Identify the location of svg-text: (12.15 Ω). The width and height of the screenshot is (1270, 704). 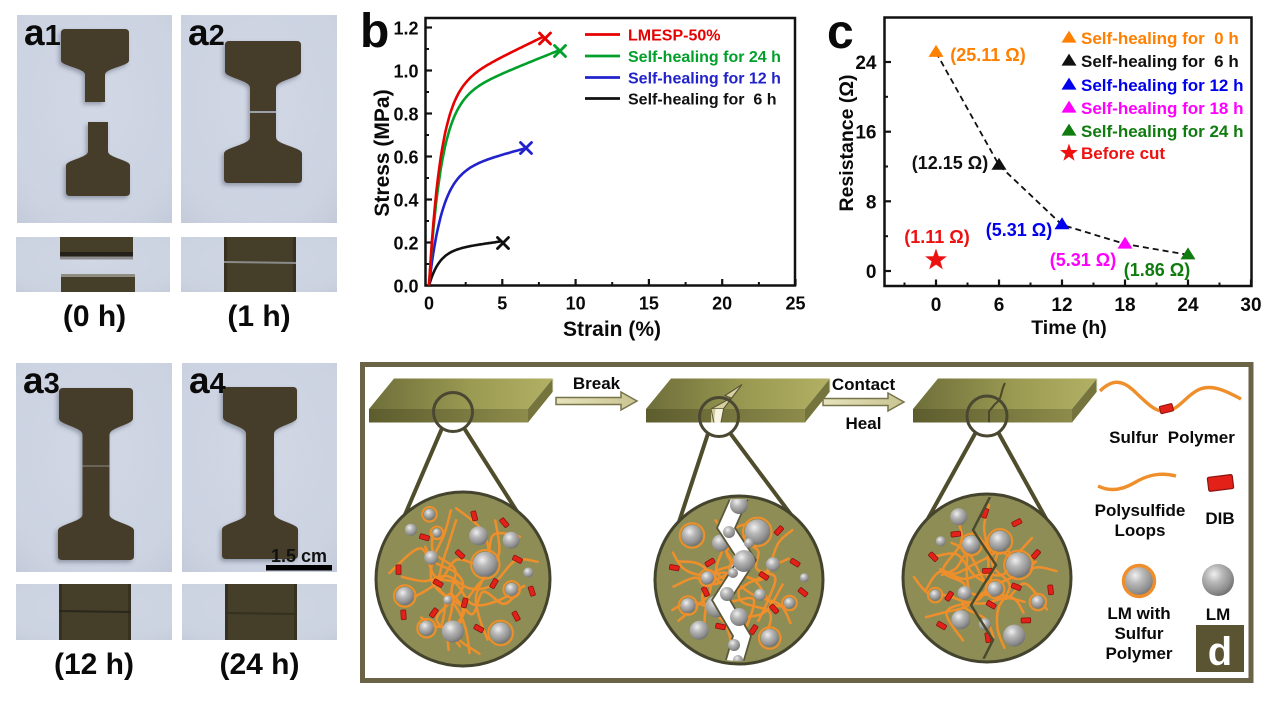
(950, 163).